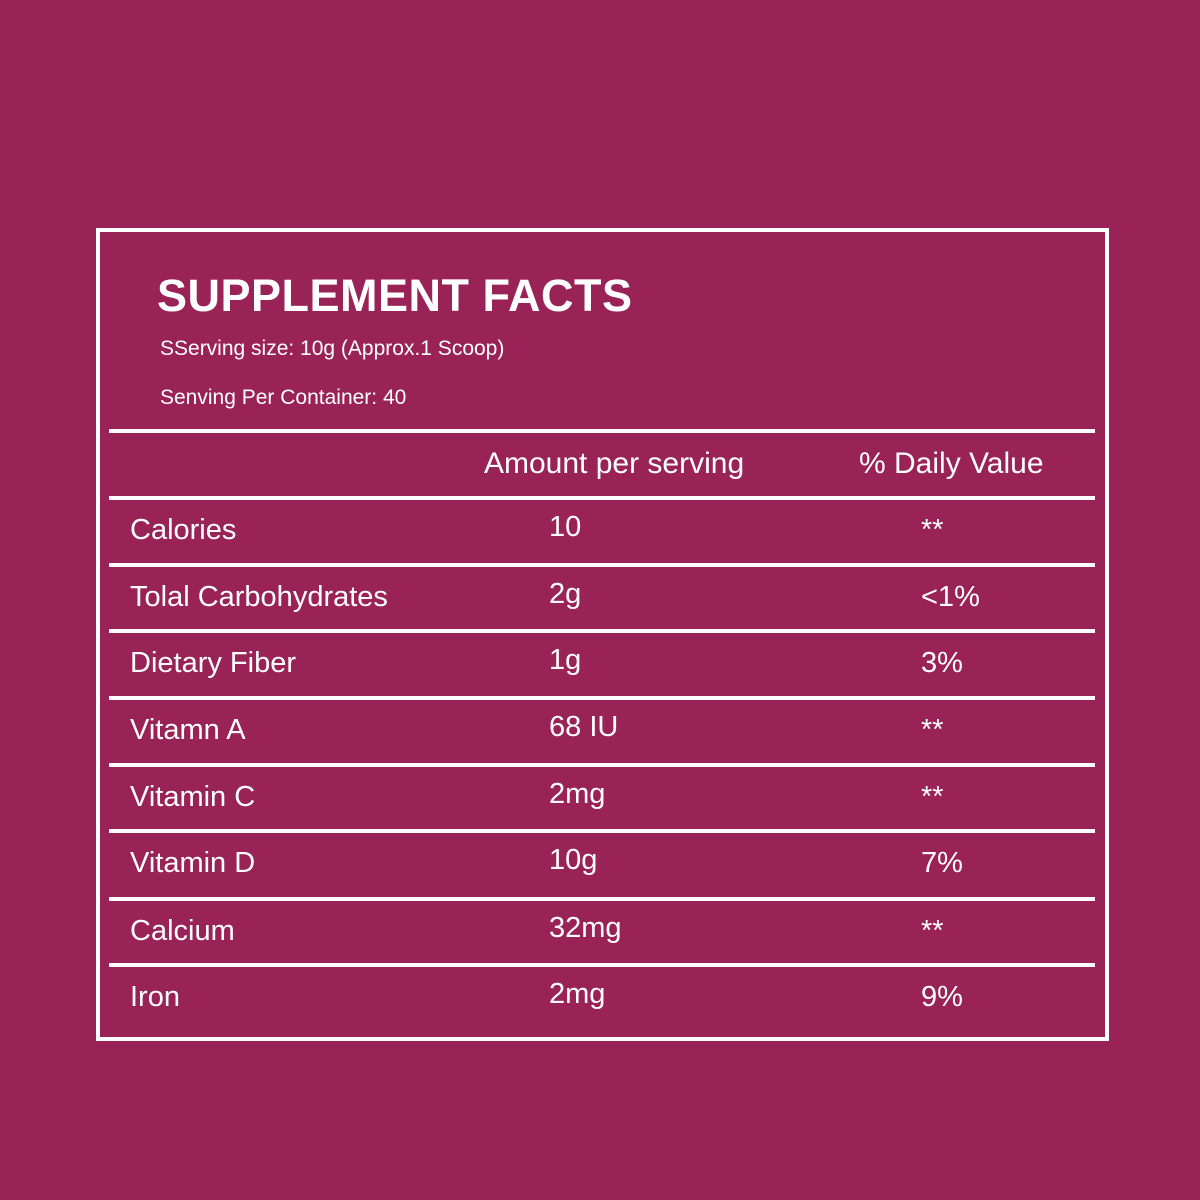  Describe the element at coordinates (573, 860) in the screenshot. I see `nutrient-amount: 10g` at that location.